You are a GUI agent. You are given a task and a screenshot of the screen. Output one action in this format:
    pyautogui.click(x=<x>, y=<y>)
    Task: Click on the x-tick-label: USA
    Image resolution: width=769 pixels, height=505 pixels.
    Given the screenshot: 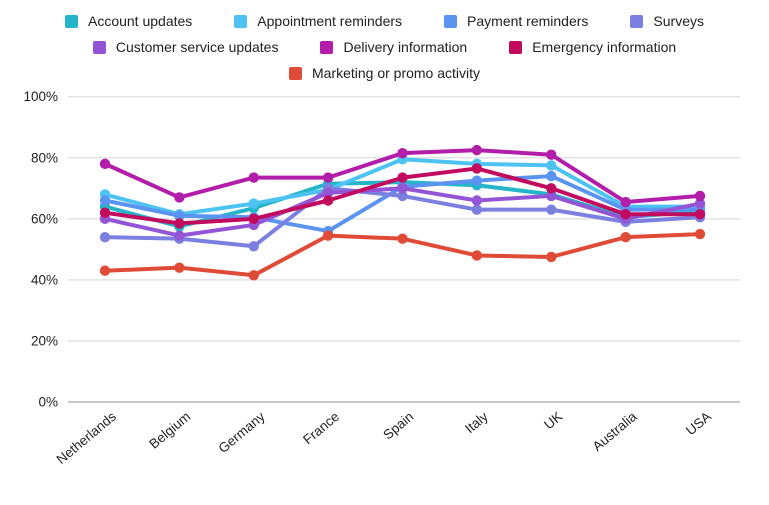 What is the action you would take?
    pyautogui.click(x=698, y=423)
    